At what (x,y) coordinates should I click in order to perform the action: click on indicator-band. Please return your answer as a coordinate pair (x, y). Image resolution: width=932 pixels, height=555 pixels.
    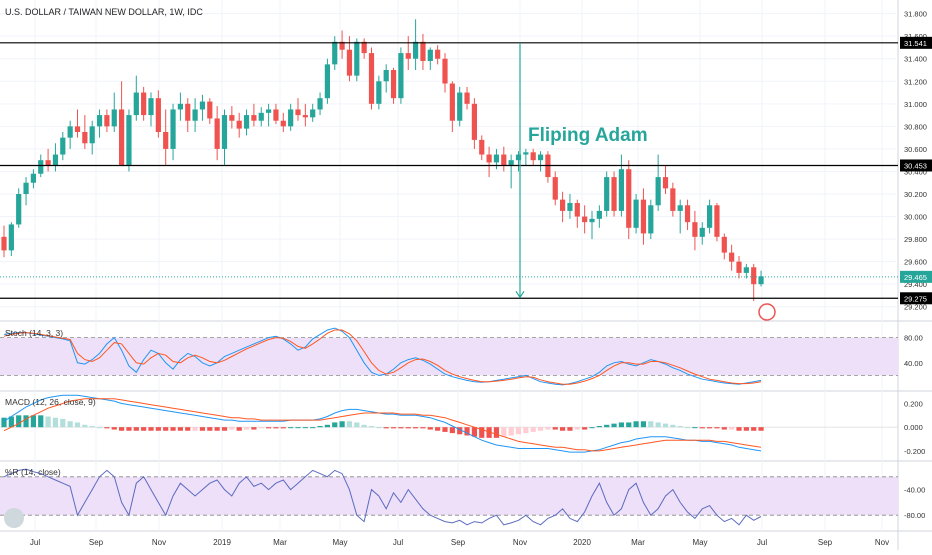
    Looking at the image, I should click on (449, 496).